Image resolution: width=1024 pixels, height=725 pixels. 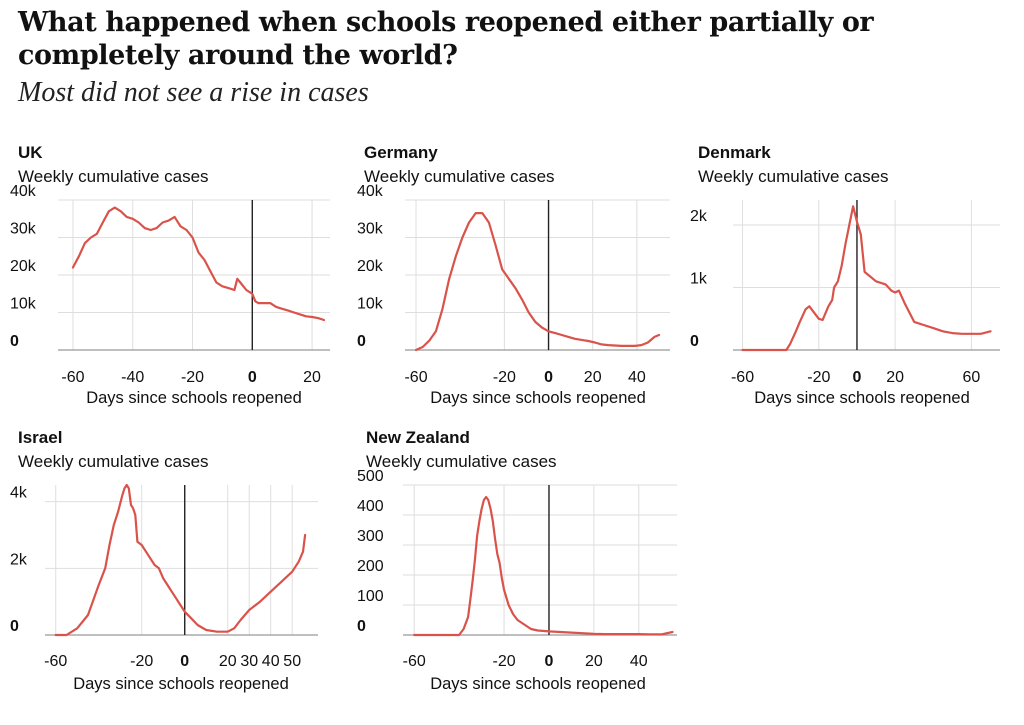 What do you see at coordinates (132, 377) in the screenshot?
I see `x-tick-label: -40` at bounding box center [132, 377].